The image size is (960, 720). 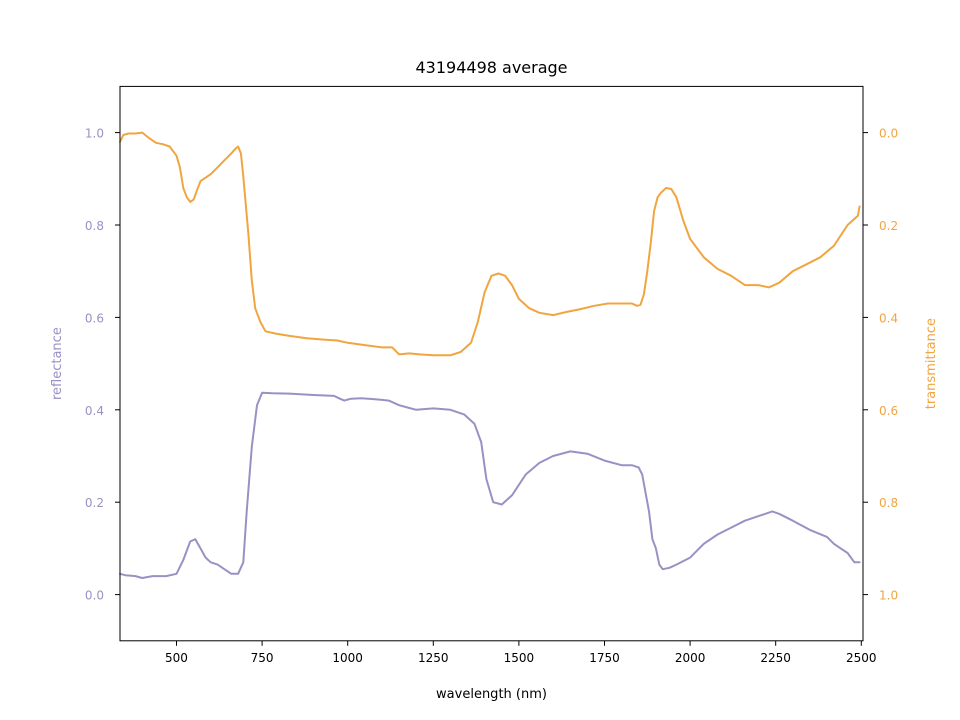 I want to click on y-right-axis-ticks: 0.0 0.2 0.4 0.6 0.8 1.0, so click(x=880, y=365).